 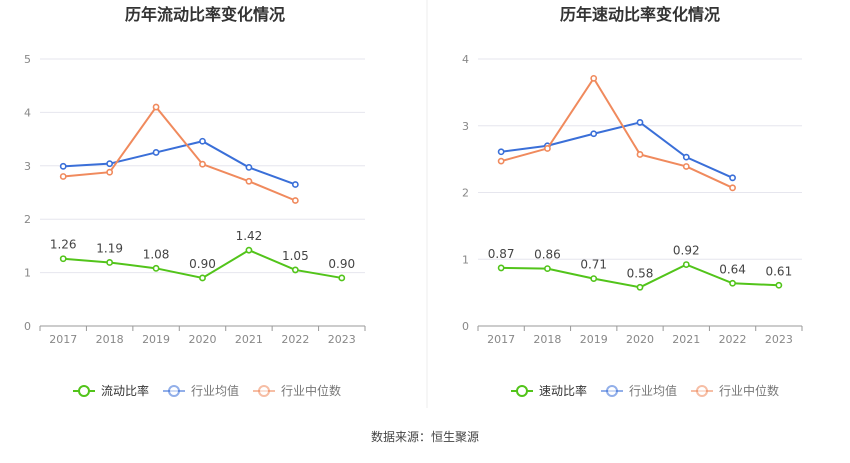 I want to click on legend-label: 速动比率, so click(x=563, y=390).